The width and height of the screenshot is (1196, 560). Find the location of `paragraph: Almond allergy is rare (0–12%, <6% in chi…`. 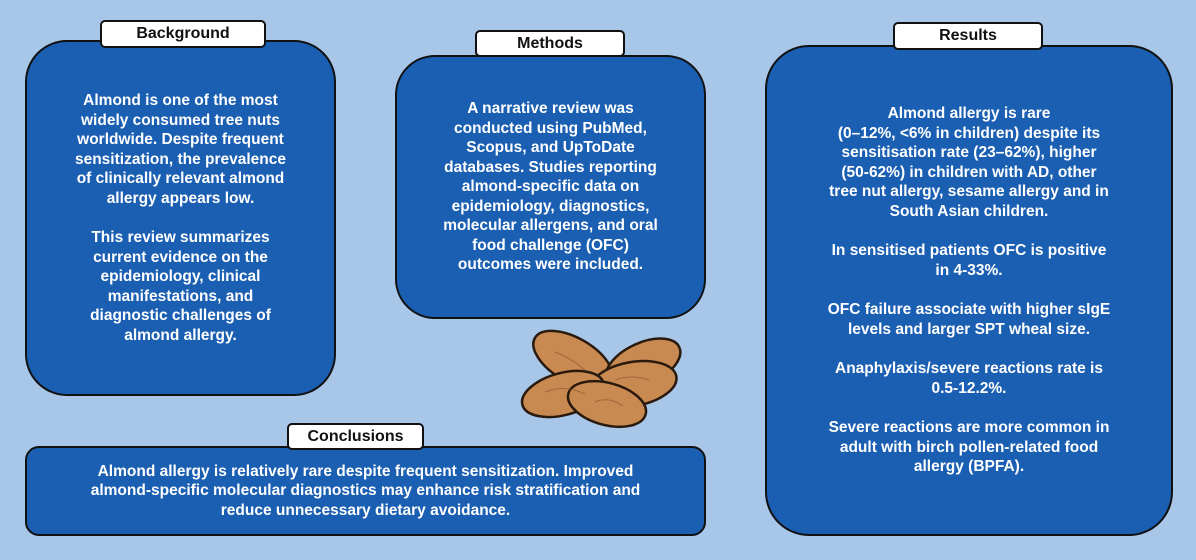

paragraph: Almond allergy is rare (0–12%, <6% in chi… is located at coordinates (969, 162).